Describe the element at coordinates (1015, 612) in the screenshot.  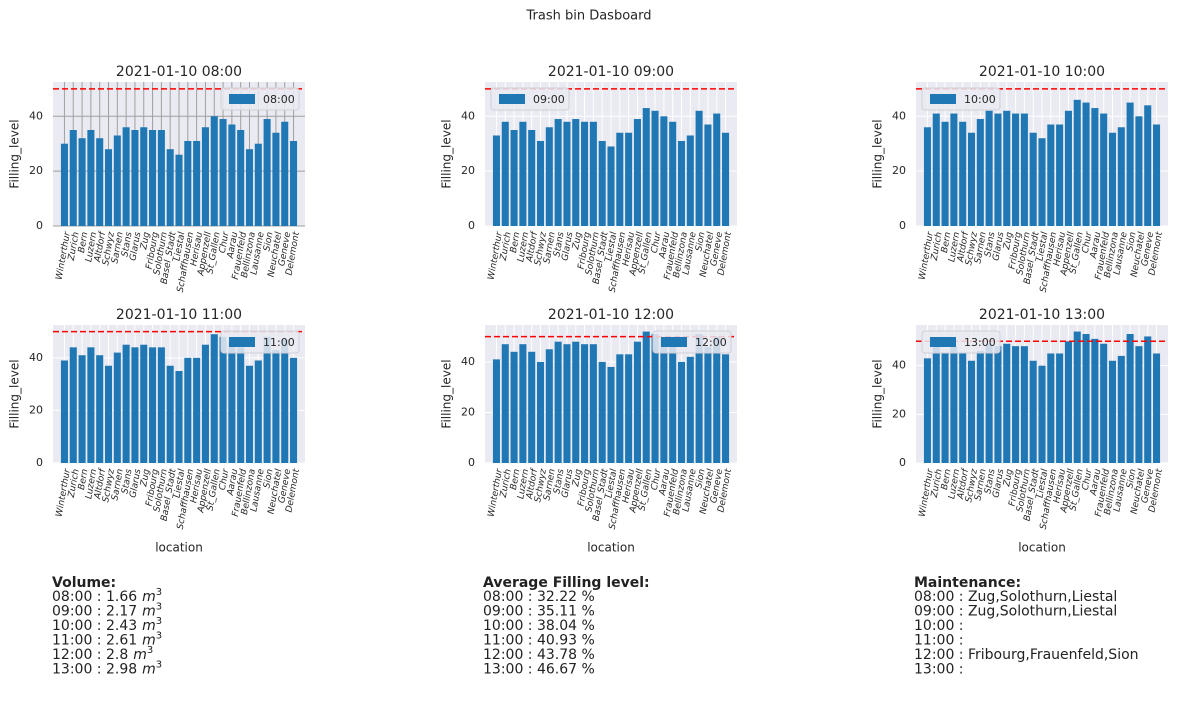
I see `panel-line-text: 09:00 : Zug,Solothurn,Liestal` at that location.